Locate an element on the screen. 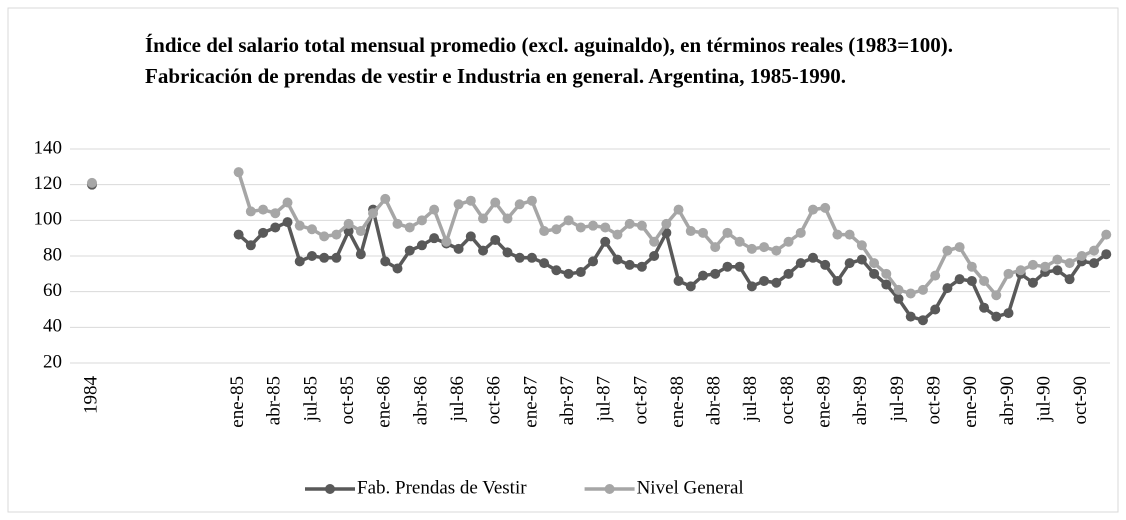  y-tick-label: 40 is located at coordinates (52, 326).